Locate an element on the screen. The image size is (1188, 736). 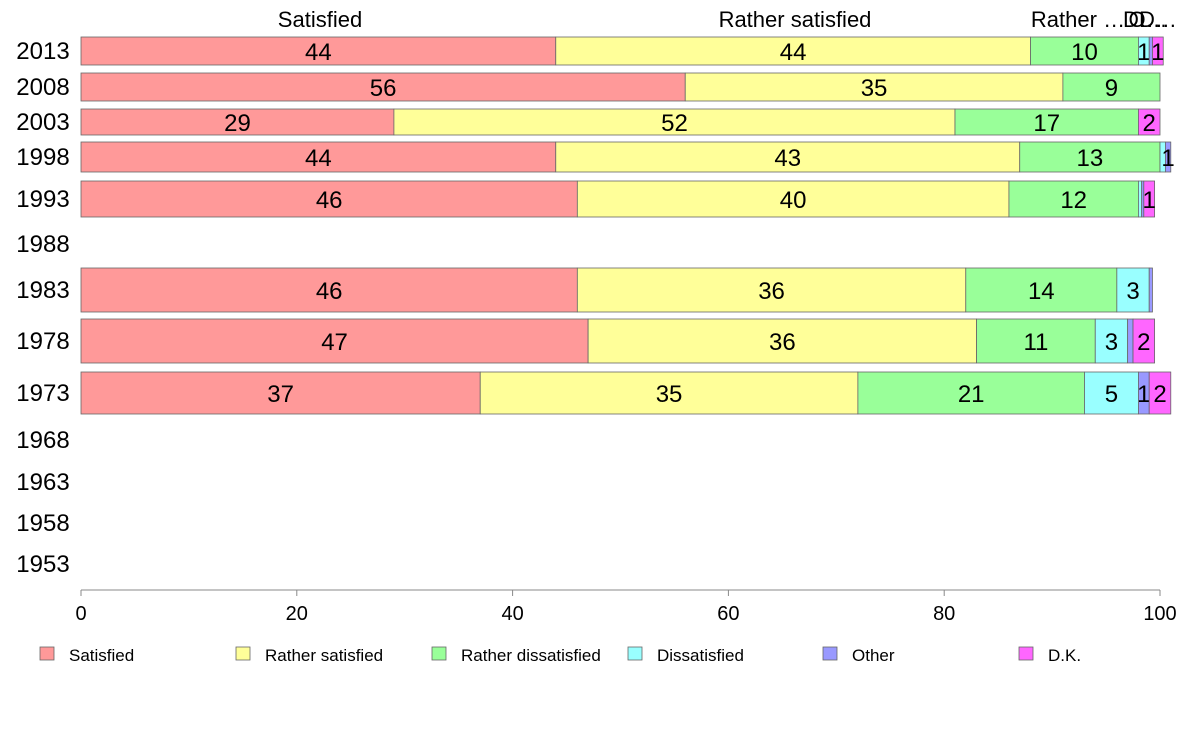
bar-value-label: 17 is located at coordinates (1046, 123).